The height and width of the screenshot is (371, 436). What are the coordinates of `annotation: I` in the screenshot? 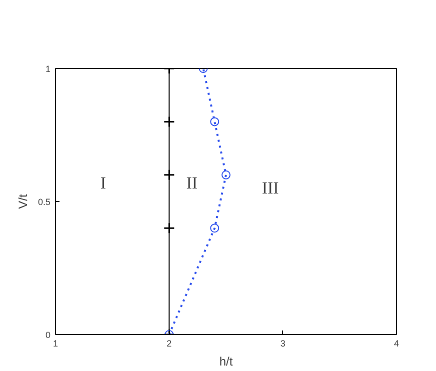 It's located at (103, 182).